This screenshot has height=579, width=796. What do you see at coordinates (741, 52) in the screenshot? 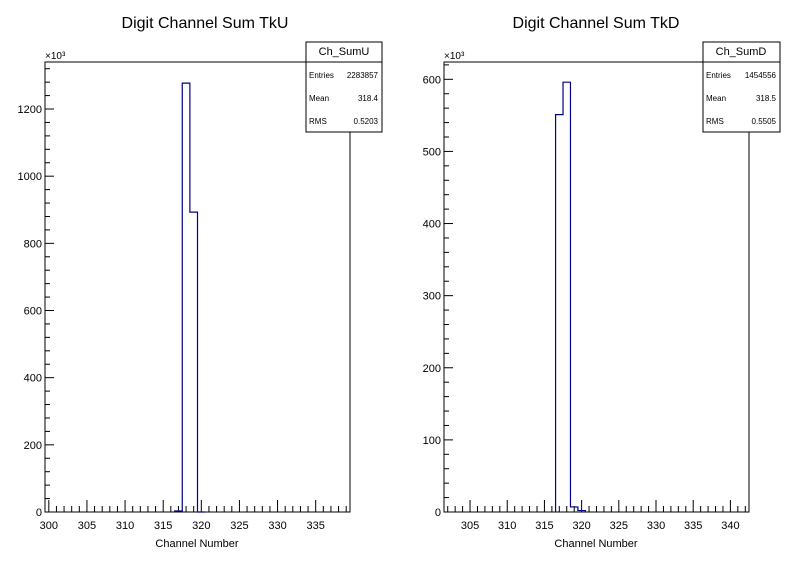
I see `stats-histogram-name: Ch_SumD` at bounding box center [741, 52].